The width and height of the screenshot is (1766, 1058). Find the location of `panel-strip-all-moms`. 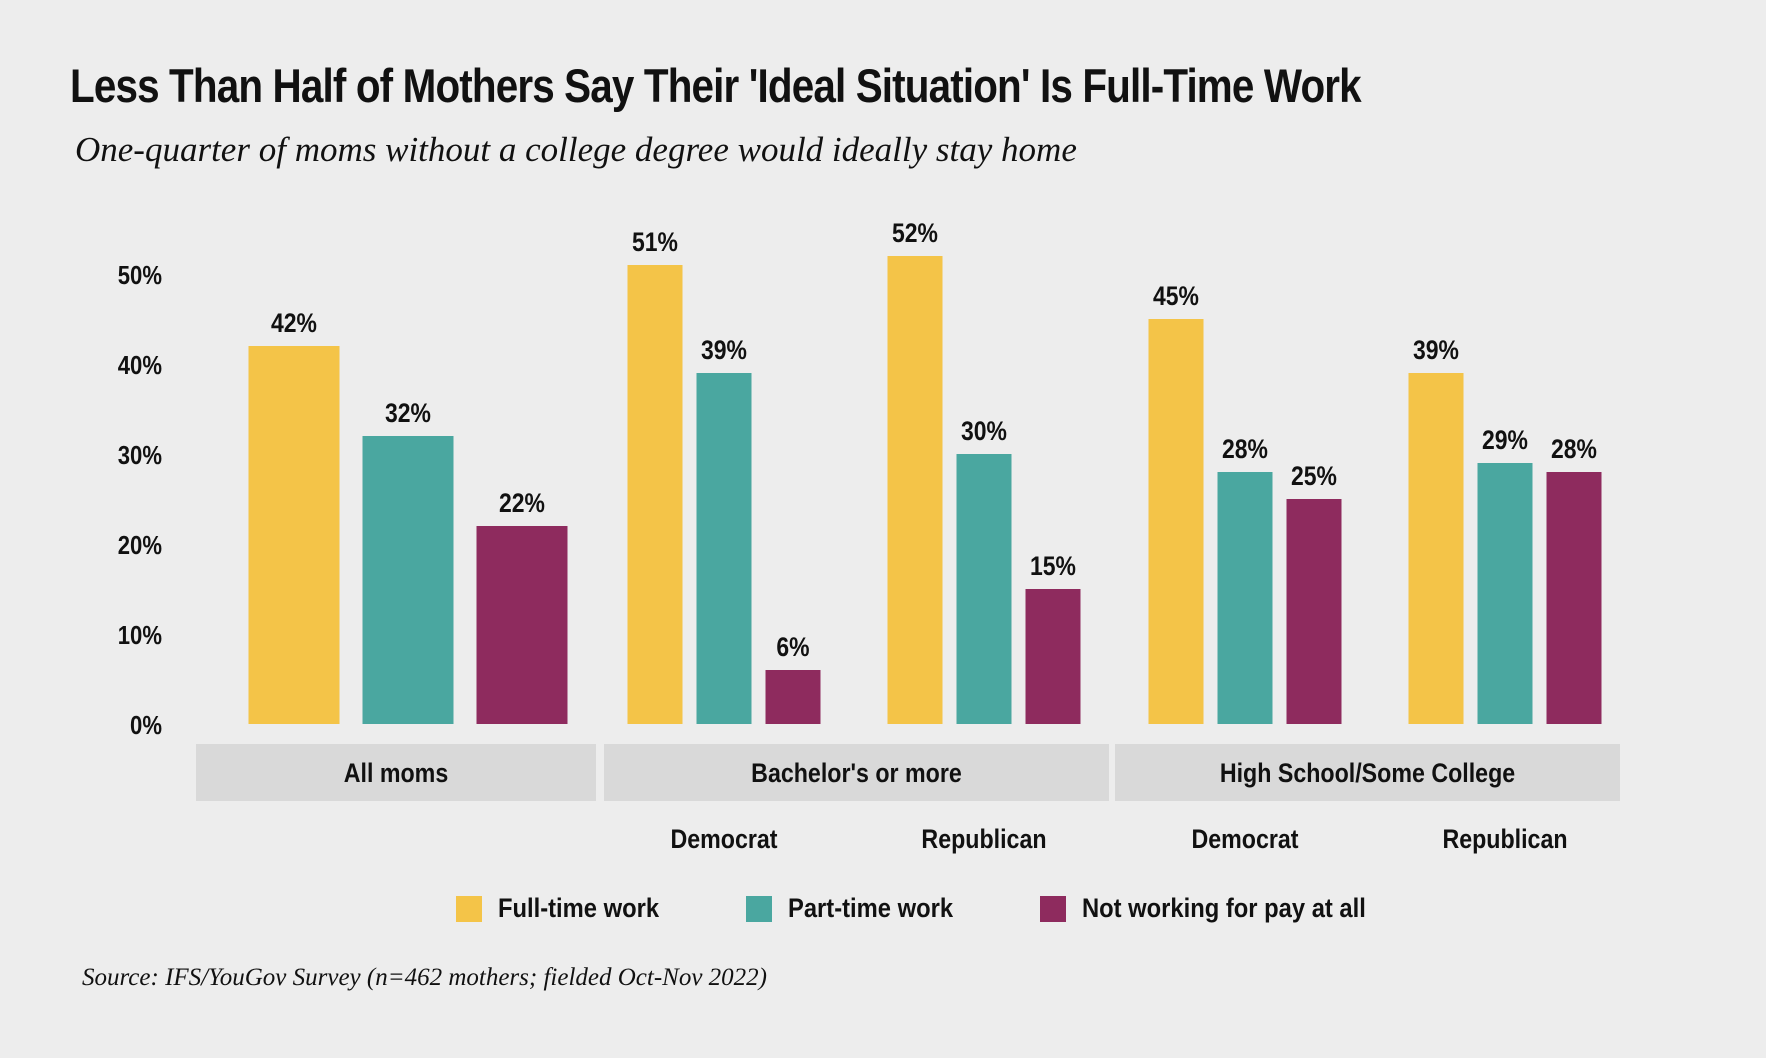

panel-strip-all-moms is located at coordinates (396, 772).